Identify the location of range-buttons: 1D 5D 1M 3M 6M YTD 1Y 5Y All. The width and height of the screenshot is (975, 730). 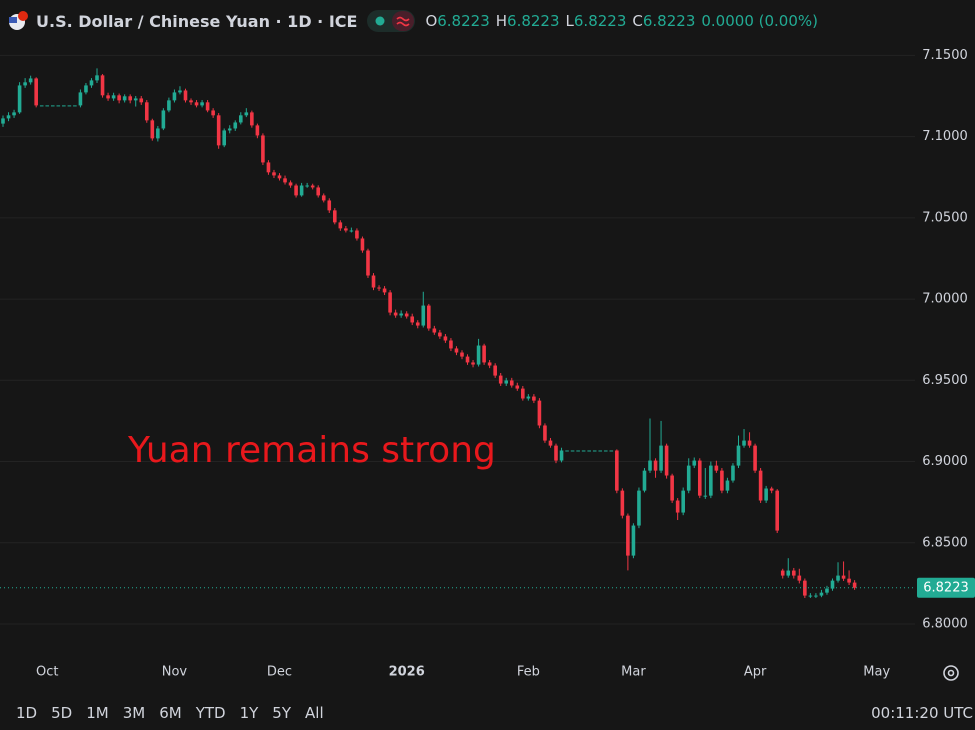
(170, 713).